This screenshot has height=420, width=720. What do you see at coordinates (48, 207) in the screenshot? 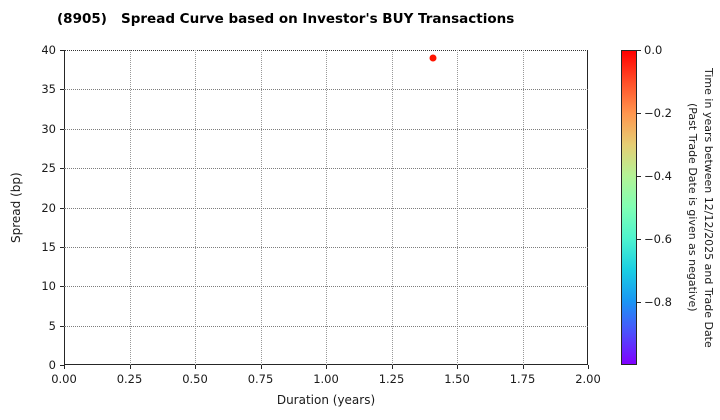
I see `y-tick-label: 20` at bounding box center [48, 207].